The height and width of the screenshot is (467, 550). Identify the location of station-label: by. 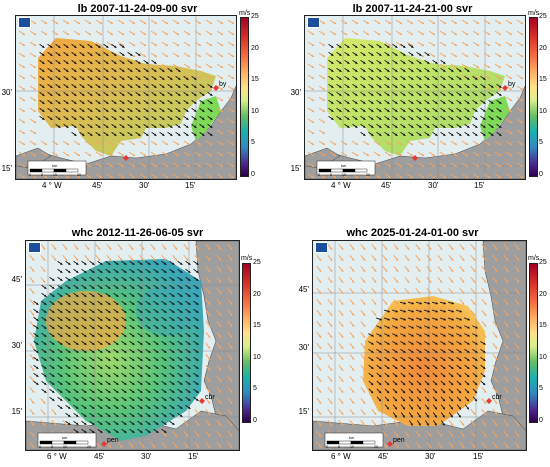
(223, 84).